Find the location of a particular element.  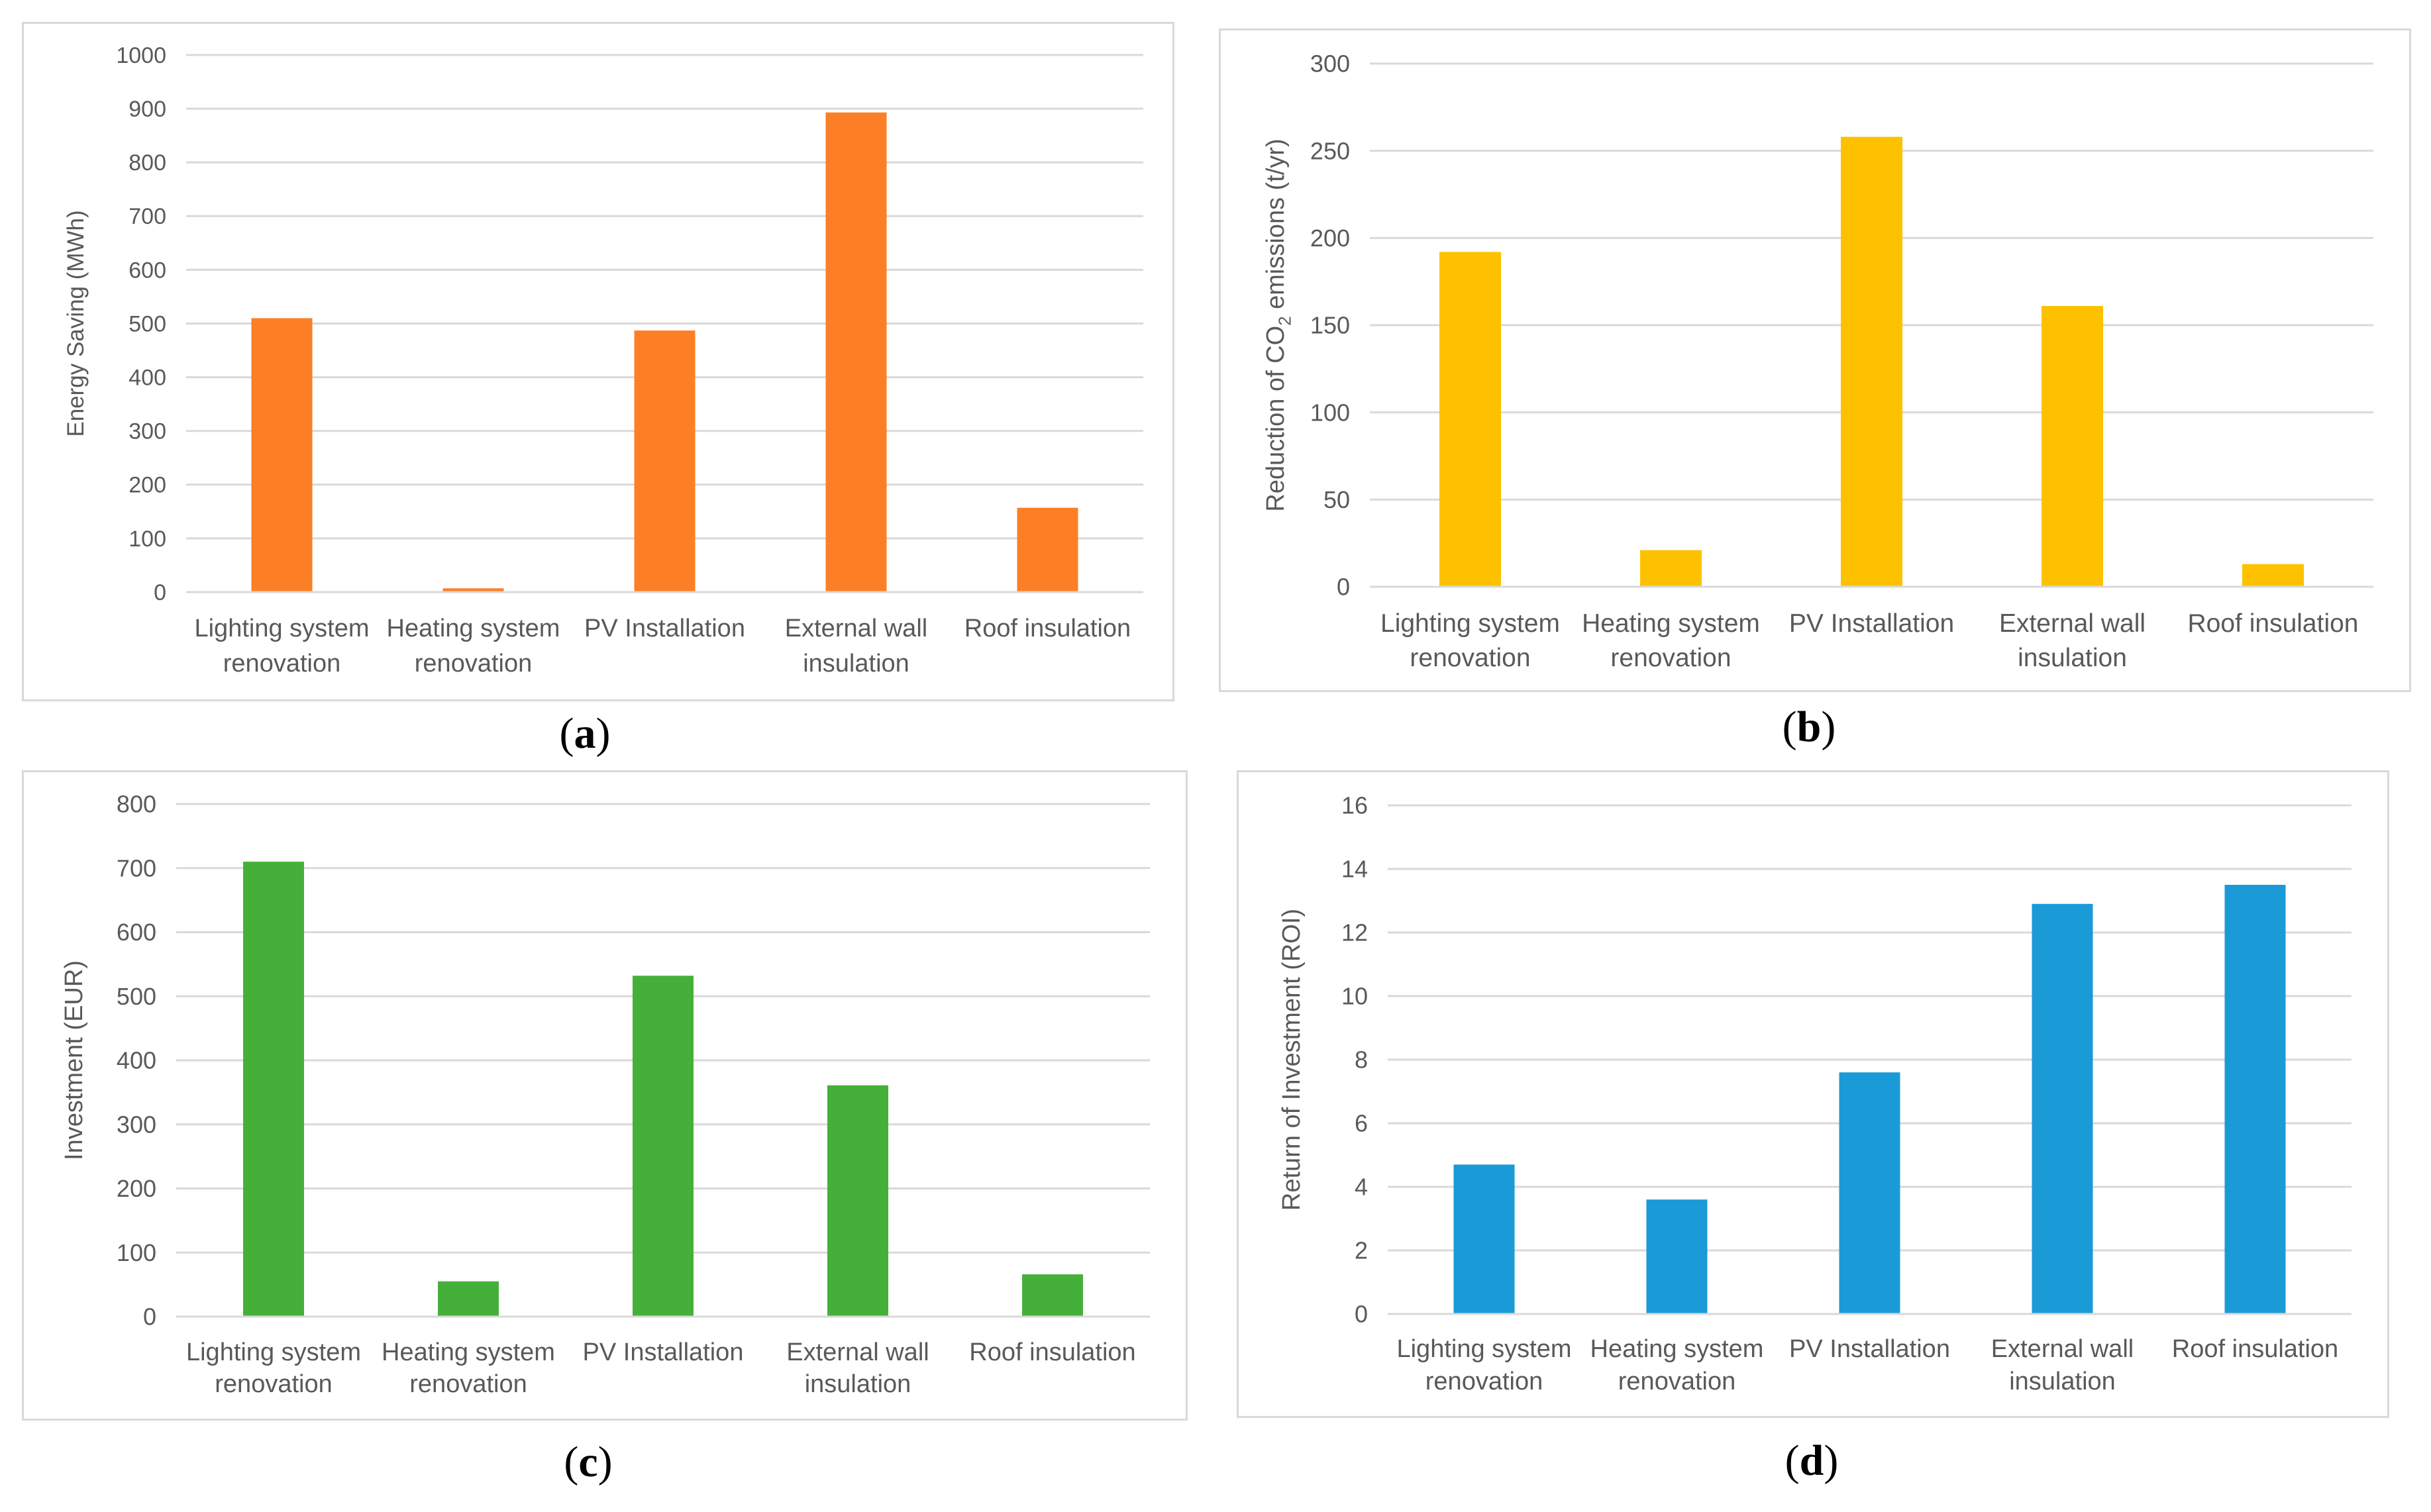

y-tick-label: 4 is located at coordinates (1361, 1187).